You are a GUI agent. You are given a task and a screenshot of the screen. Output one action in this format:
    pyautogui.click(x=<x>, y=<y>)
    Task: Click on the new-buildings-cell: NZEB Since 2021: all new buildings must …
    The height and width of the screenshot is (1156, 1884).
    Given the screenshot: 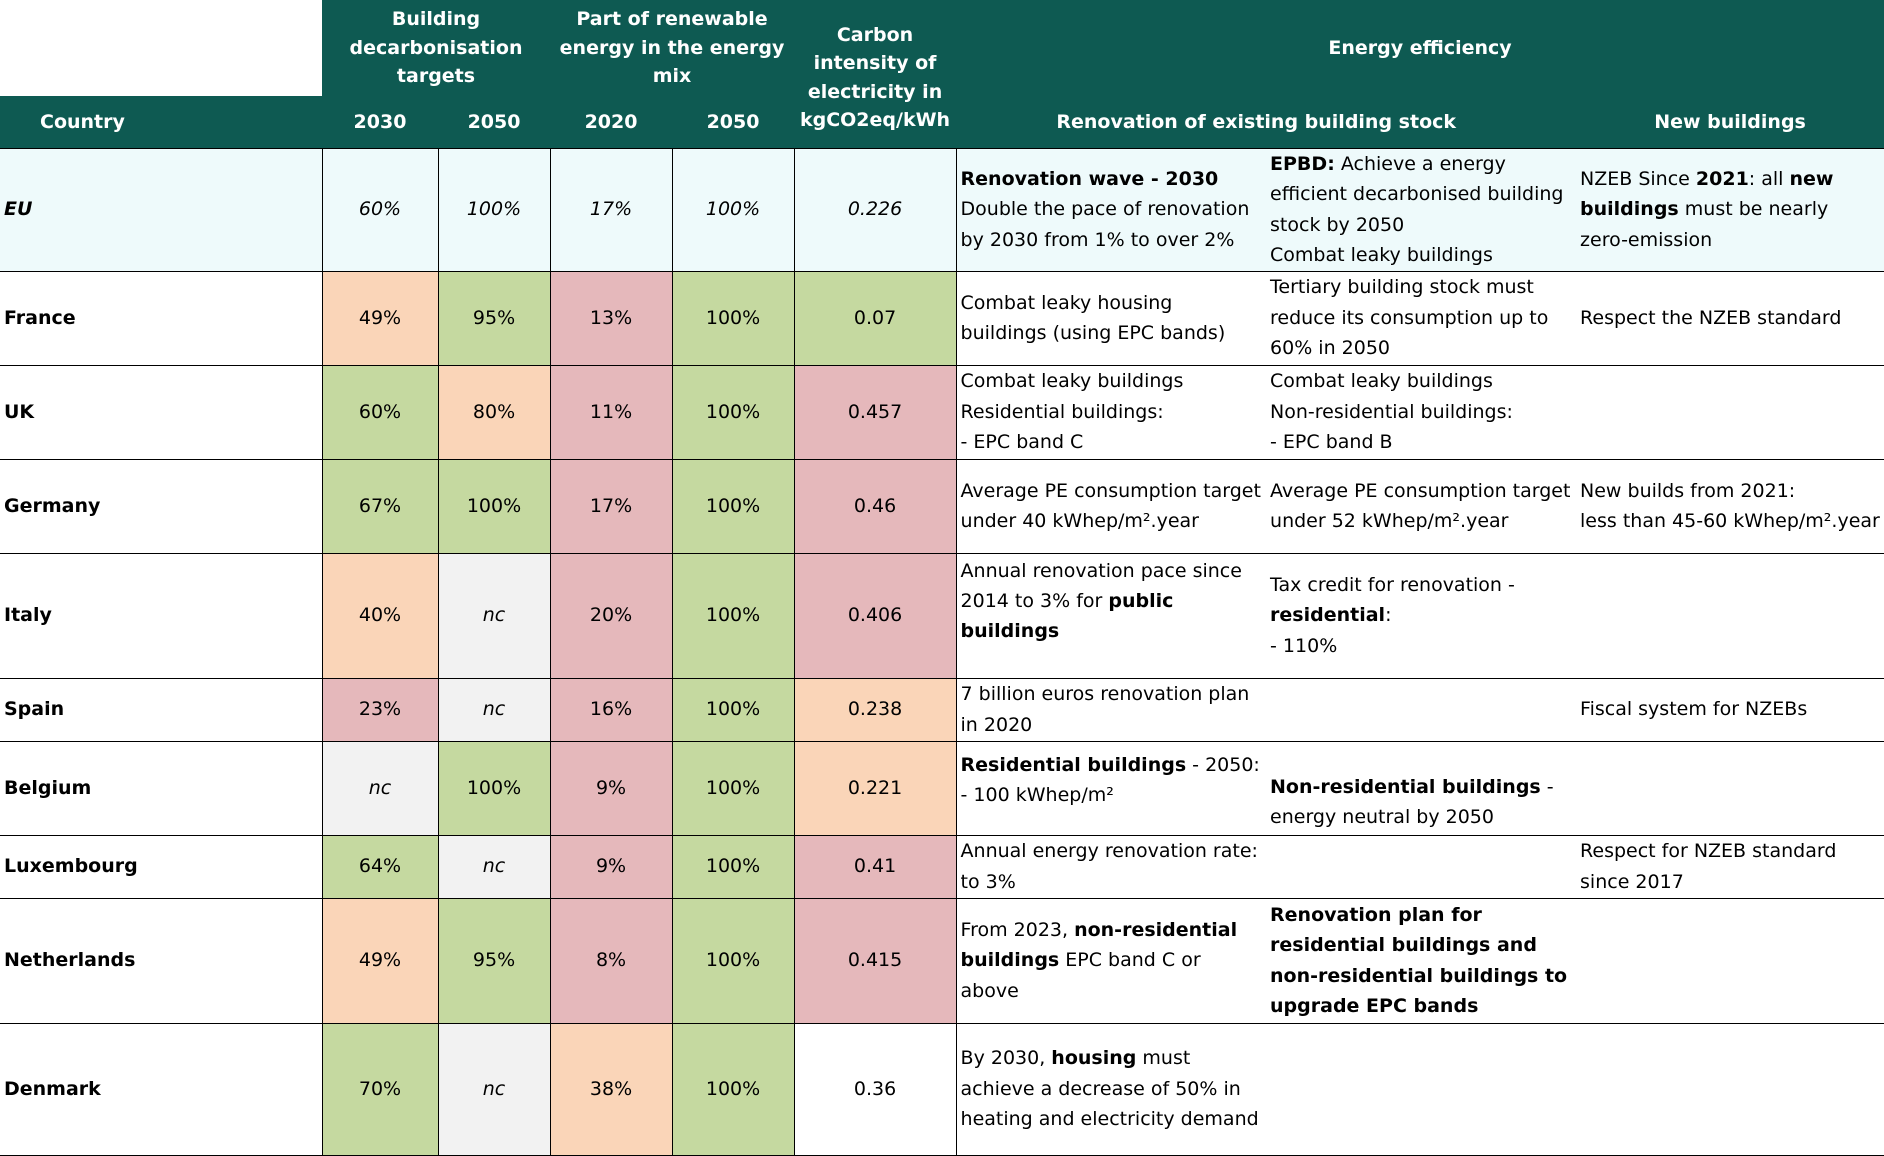 What is the action you would take?
    pyautogui.click(x=1730, y=209)
    